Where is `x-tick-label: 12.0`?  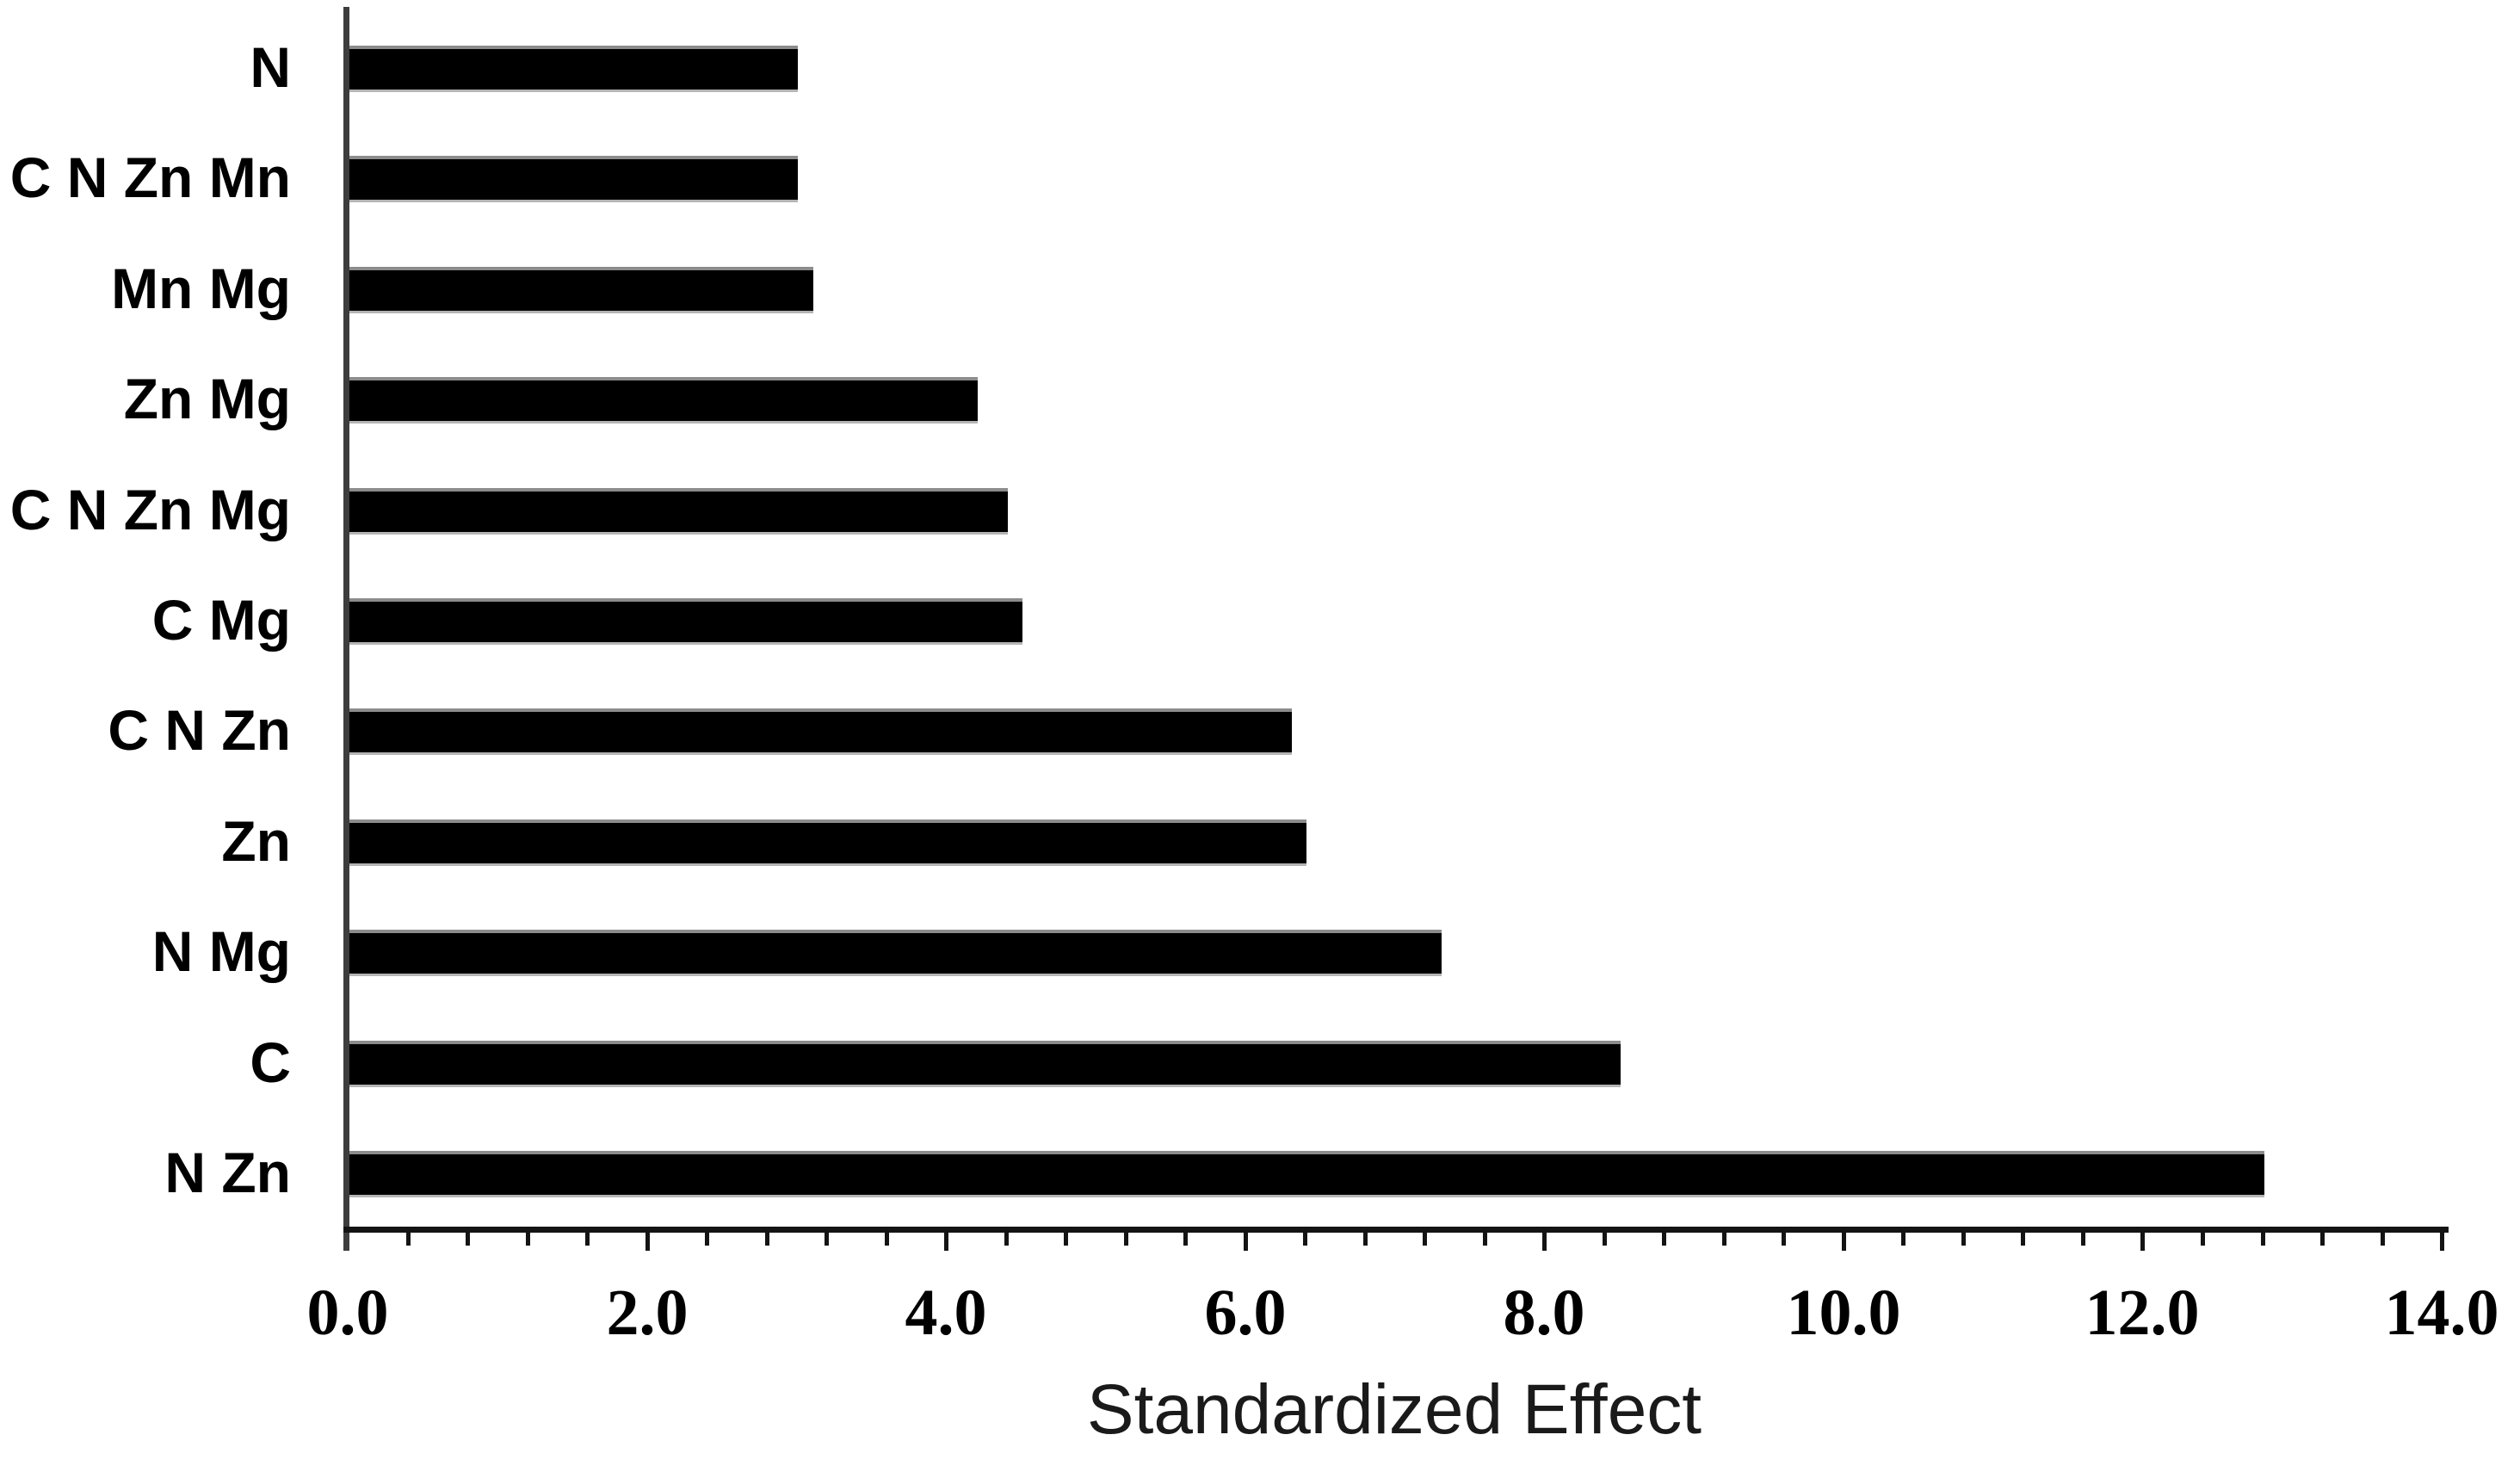 x-tick-label: 12.0 is located at coordinates (2142, 1313).